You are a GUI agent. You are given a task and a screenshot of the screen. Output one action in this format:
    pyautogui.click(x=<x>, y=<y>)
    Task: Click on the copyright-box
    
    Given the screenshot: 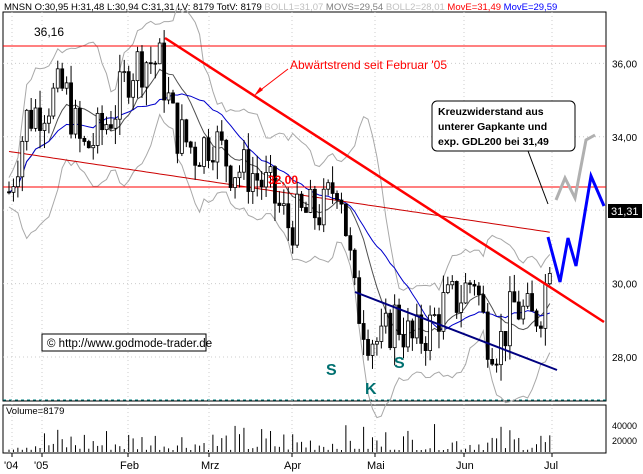 What is the action you would take?
    pyautogui.click(x=124, y=342)
    